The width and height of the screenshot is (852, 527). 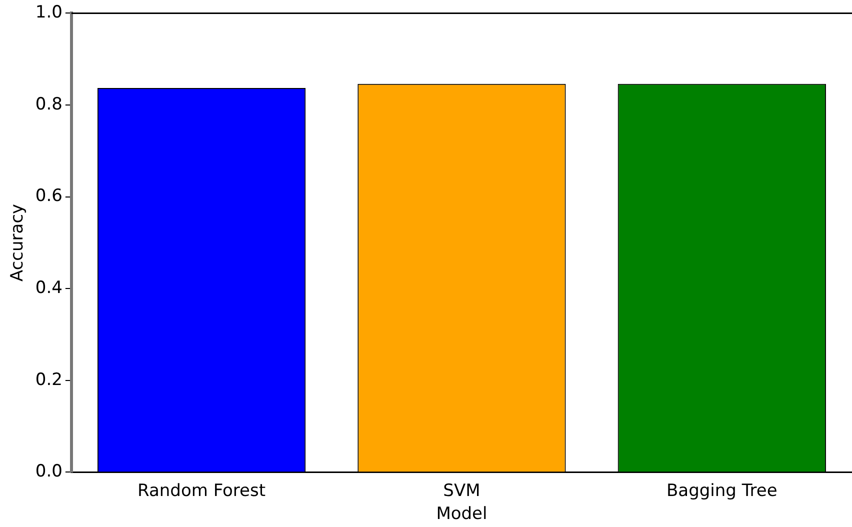 What do you see at coordinates (48, 196) in the screenshot?
I see `y-tick-label: 0.6` at bounding box center [48, 196].